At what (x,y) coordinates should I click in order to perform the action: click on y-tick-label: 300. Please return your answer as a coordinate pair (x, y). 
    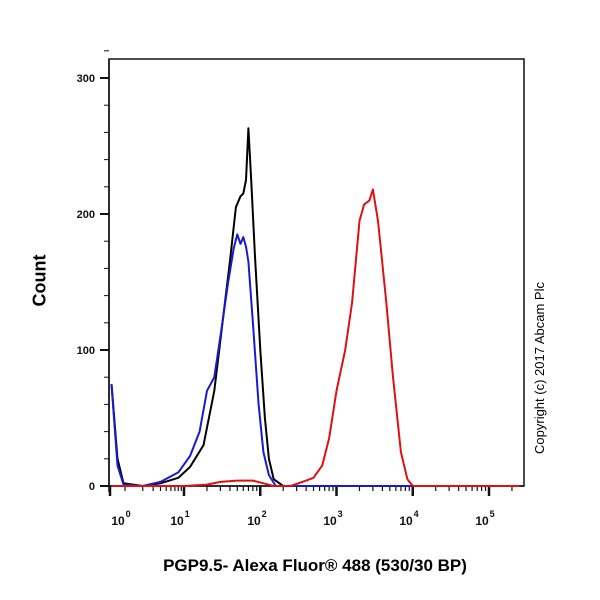
    Looking at the image, I should click on (86, 79).